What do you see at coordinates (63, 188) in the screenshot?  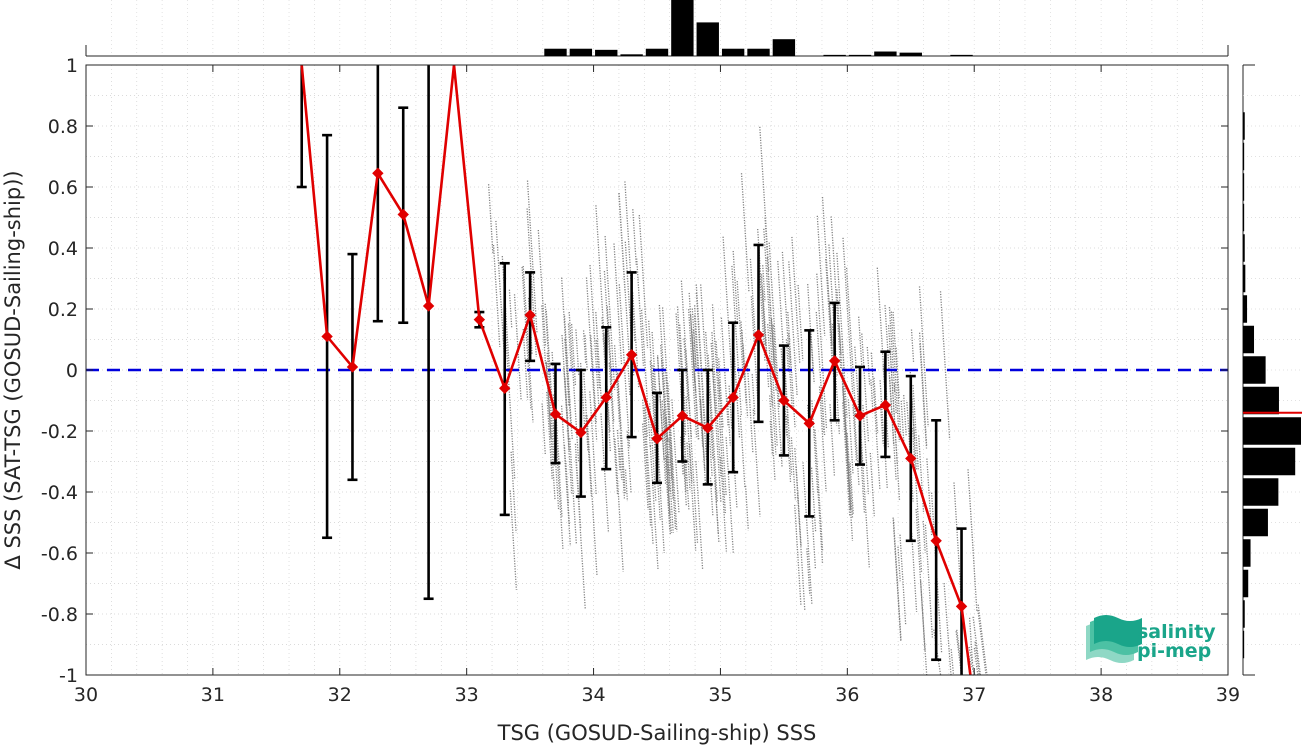 I see `y-tick-label: 0.6` at bounding box center [63, 188].